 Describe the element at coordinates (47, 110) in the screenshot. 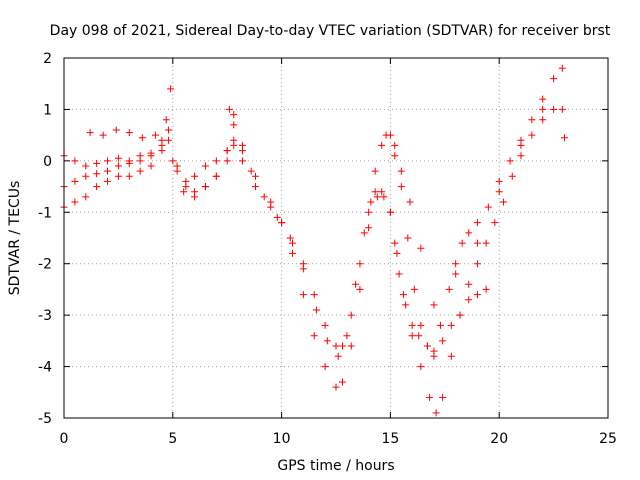

I see `y-tick-label: 1` at that location.